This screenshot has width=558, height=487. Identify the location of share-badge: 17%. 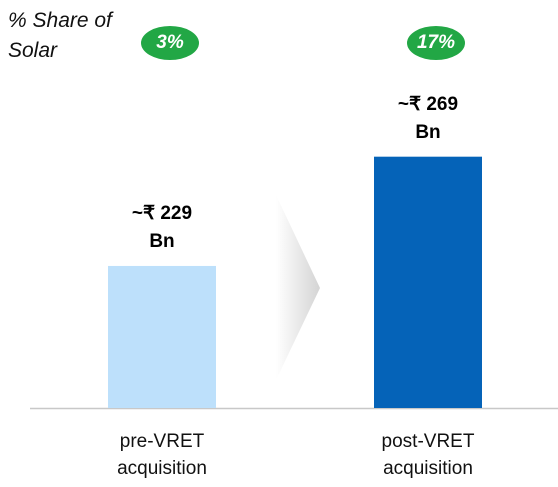
(436, 43).